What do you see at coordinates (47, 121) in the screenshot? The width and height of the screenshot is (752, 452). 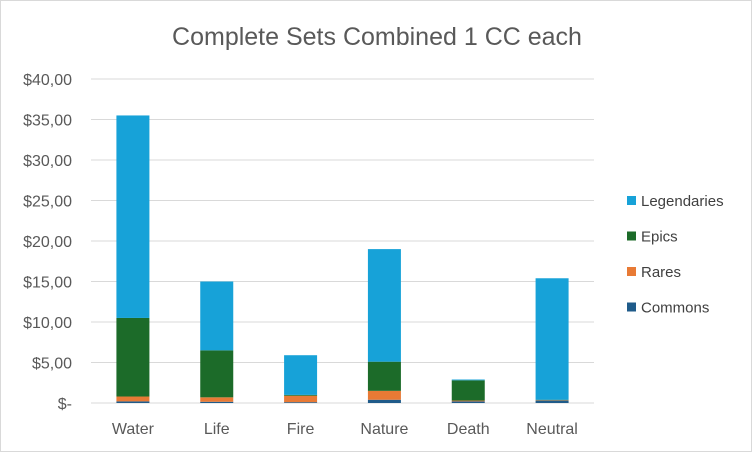 I see `y-tick-label: $35,00` at bounding box center [47, 121].